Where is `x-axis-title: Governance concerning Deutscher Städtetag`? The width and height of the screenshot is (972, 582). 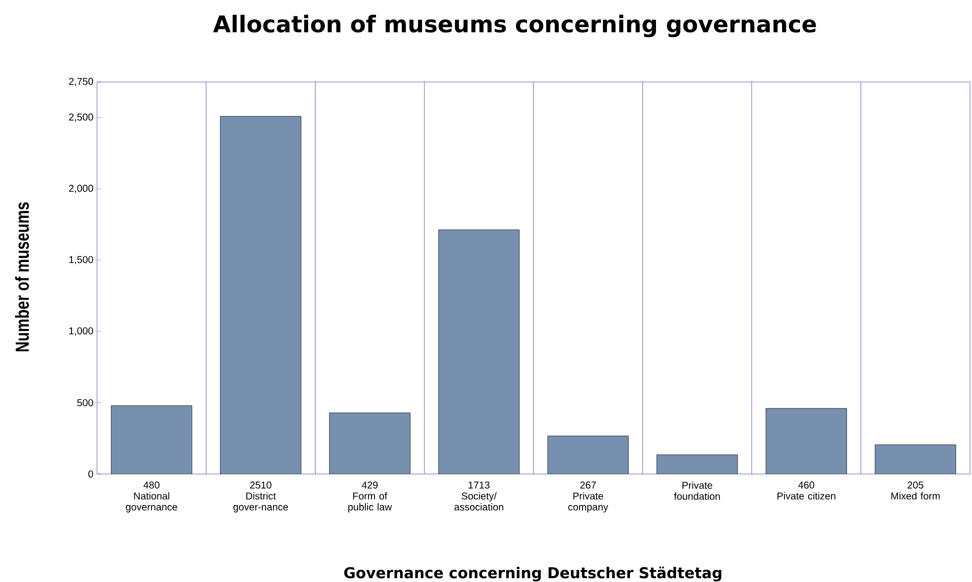
x-axis-title: Governance concerning Deutscher Städtetag is located at coordinates (533, 574).